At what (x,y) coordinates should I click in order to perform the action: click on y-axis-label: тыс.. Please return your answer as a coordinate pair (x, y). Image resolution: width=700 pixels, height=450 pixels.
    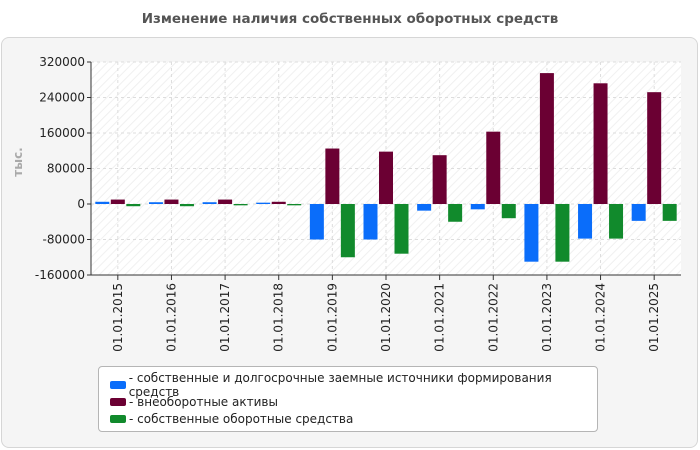
    Looking at the image, I should click on (18, 161).